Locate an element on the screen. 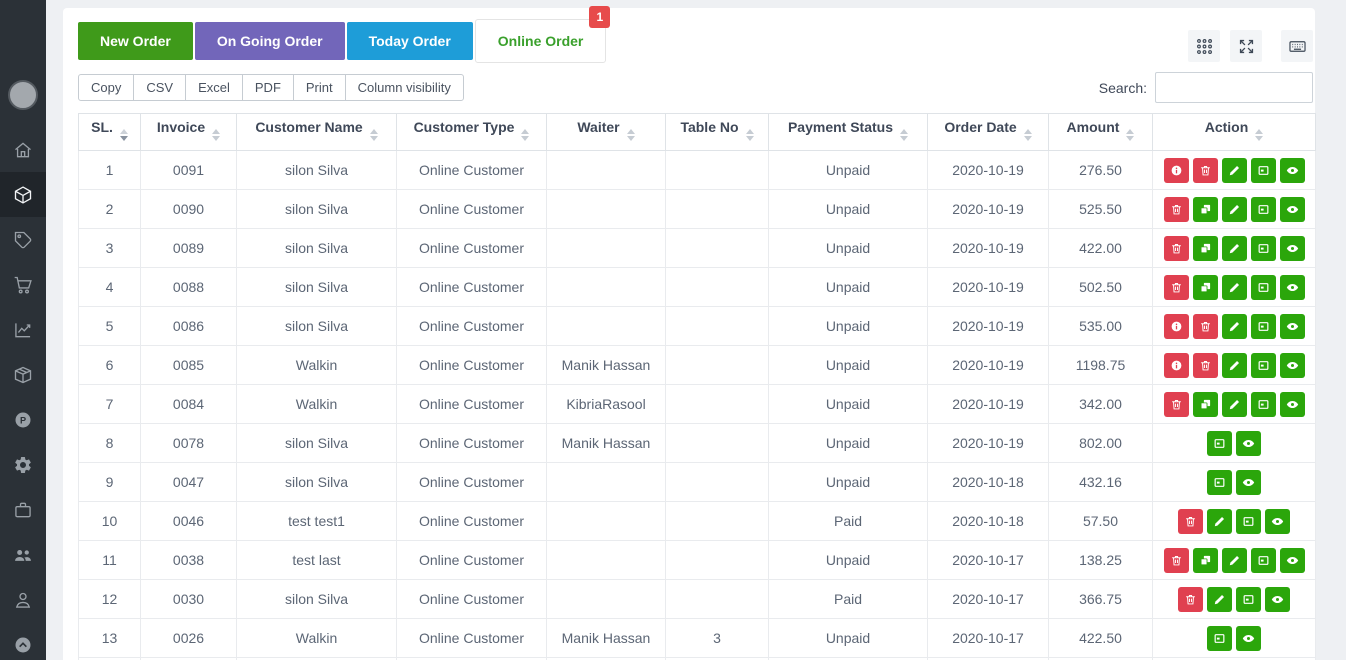  export-button-copy: Copy is located at coordinates (106, 87).